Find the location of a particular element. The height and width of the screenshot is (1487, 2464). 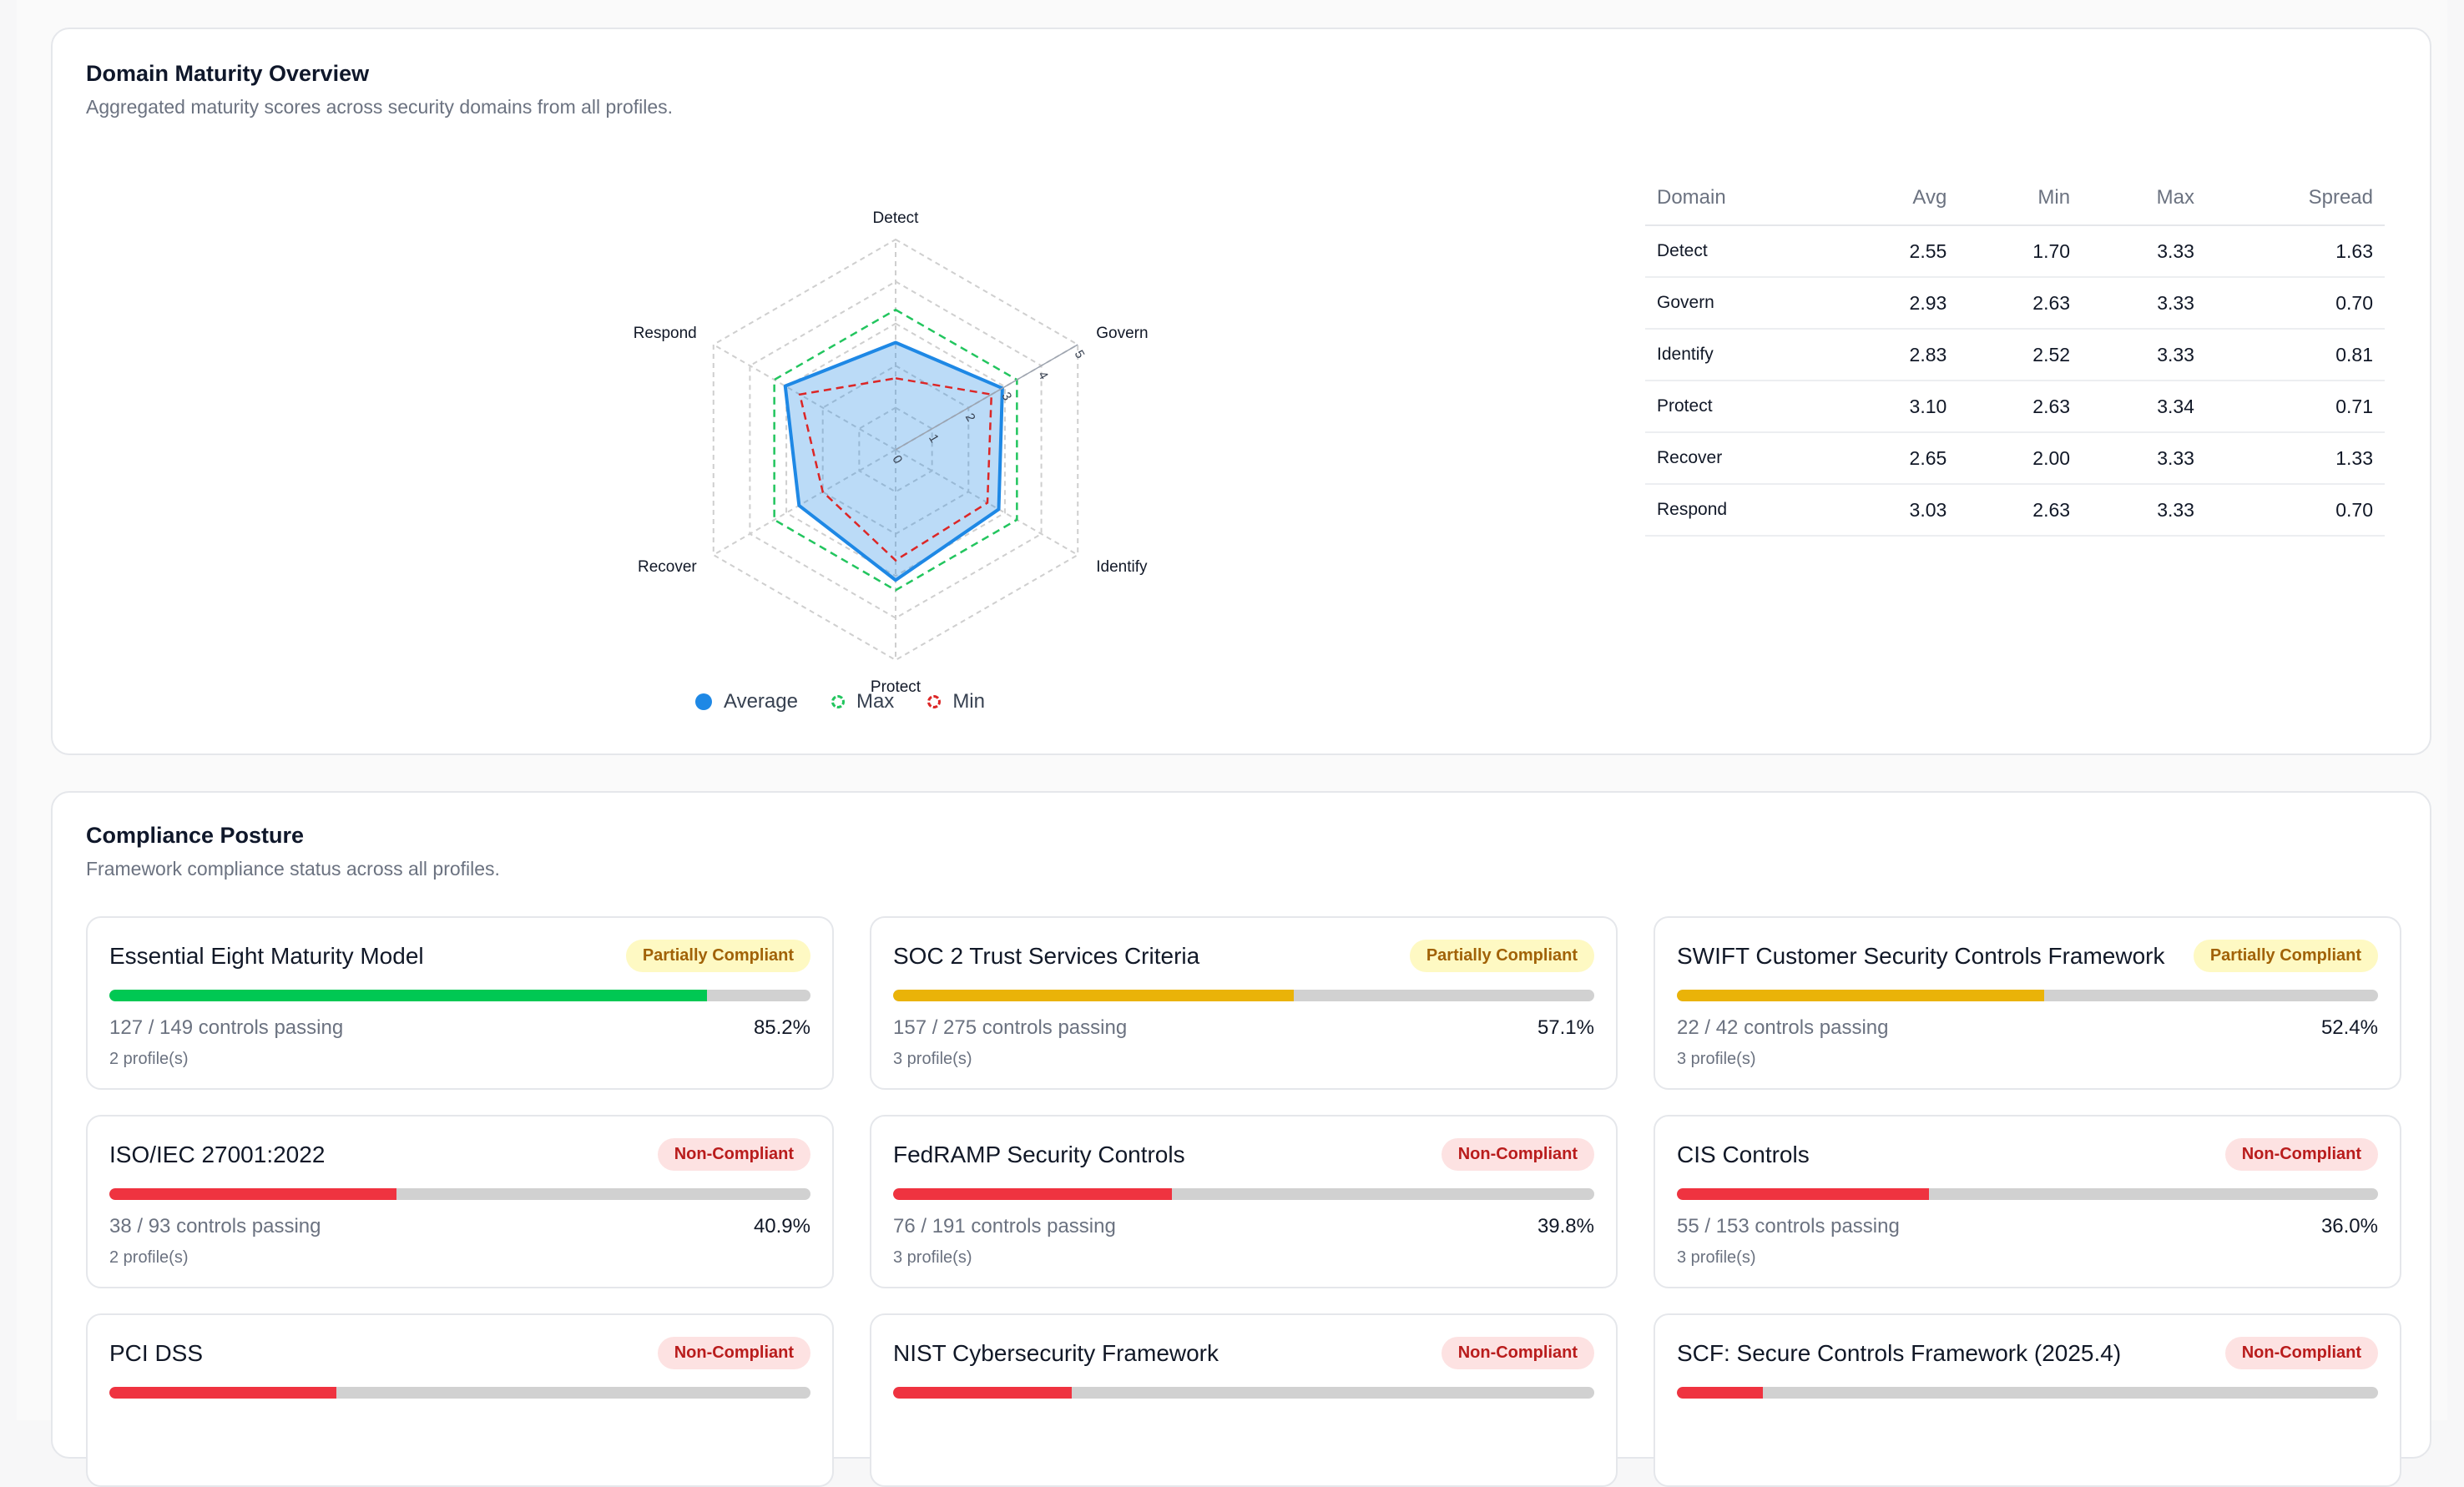

cell-domain: Identify is located at coordinates (1740, 355).